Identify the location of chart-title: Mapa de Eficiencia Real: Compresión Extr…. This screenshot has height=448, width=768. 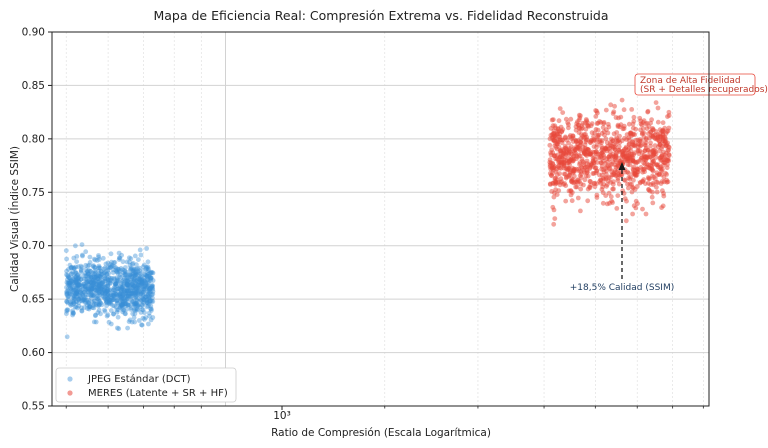
(380, 15).